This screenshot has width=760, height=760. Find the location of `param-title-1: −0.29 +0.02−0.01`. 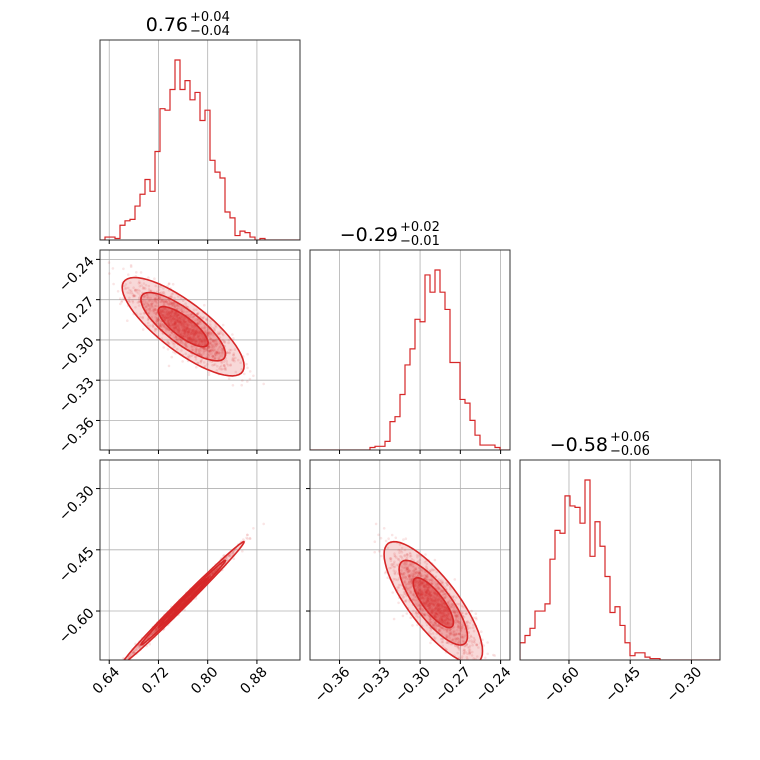

param-title-1: −0.29 +0.02−0.01 is located at coordinates (390, 234).